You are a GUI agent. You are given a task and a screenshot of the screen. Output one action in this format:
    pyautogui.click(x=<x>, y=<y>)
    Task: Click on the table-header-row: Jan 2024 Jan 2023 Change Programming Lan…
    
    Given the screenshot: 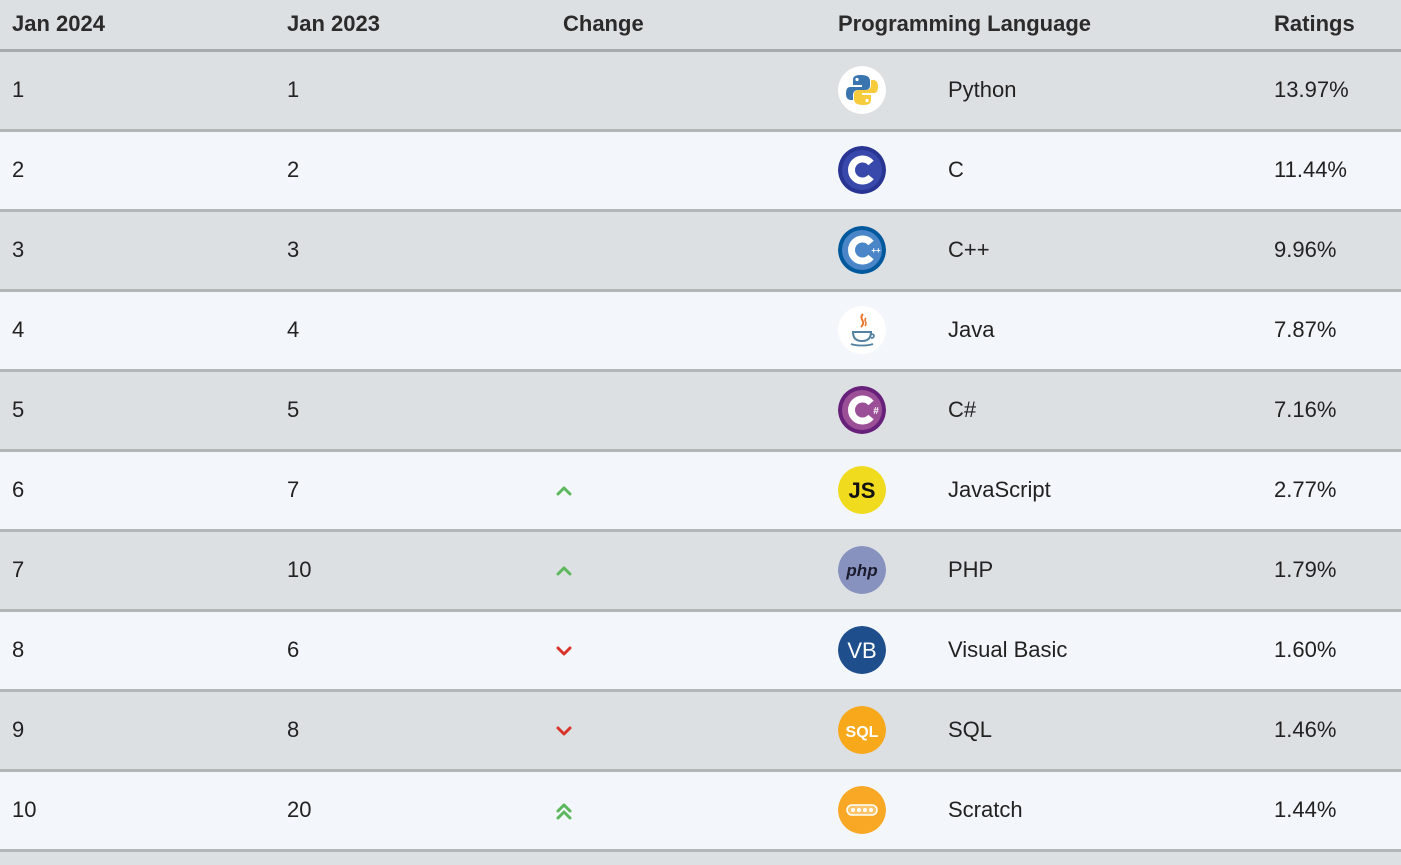 What is the action you would take?
    pyautogui.click(x=700, y=26)
    